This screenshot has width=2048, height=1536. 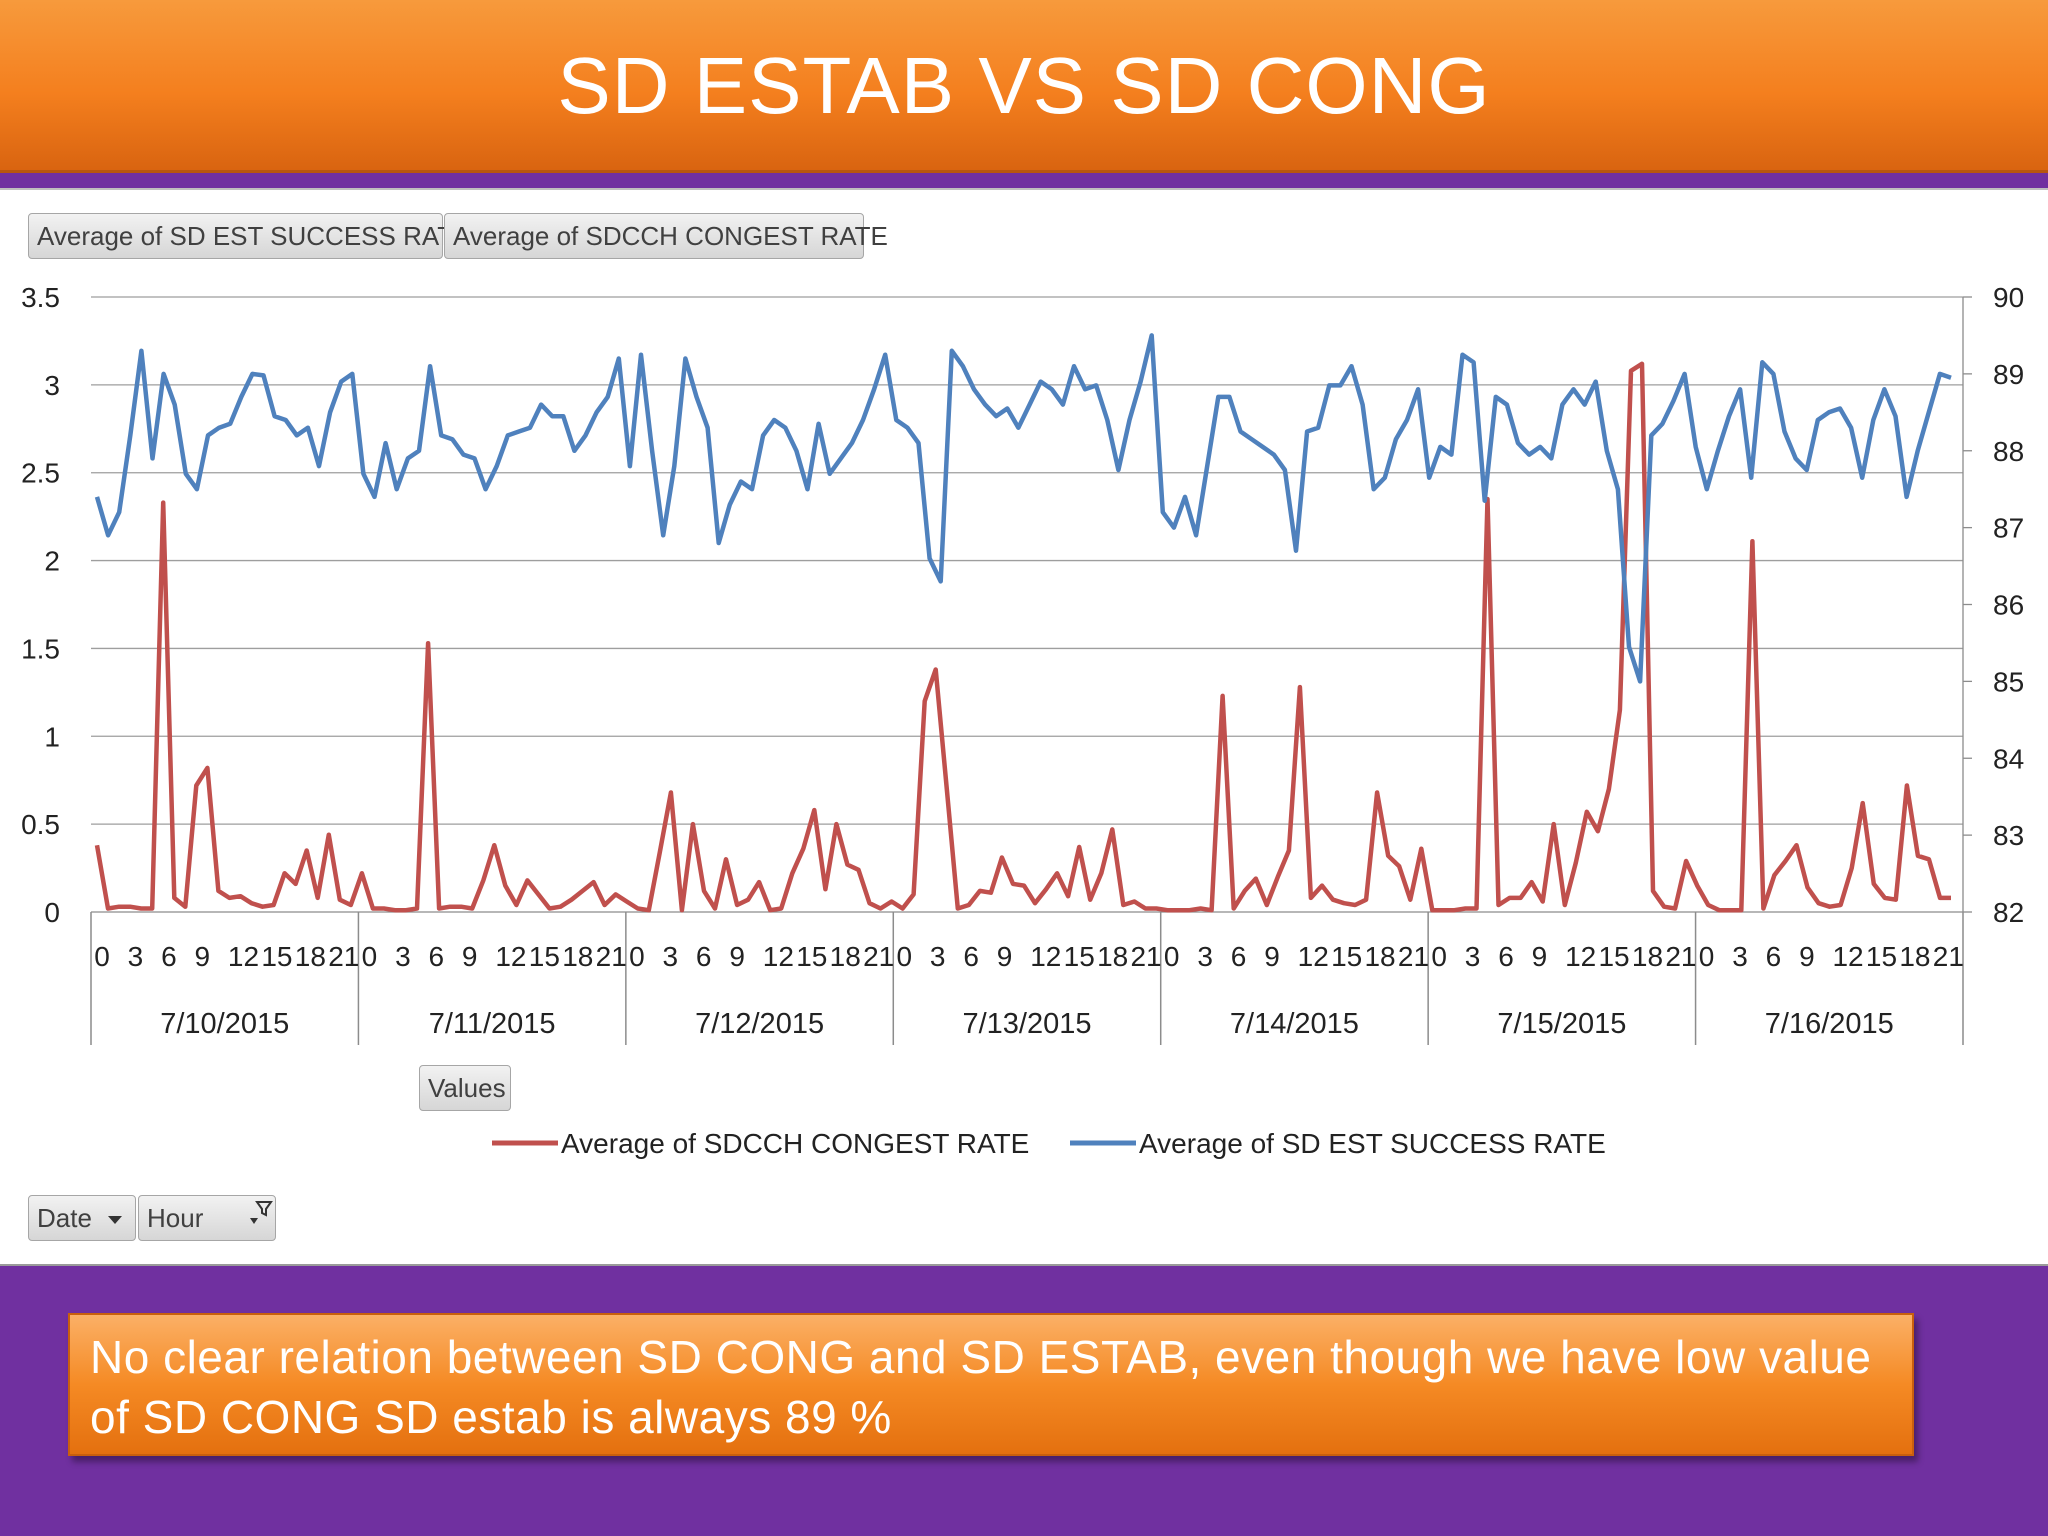 I want to click on dropdown-arrow-icon, so click(x=114, y=1220).